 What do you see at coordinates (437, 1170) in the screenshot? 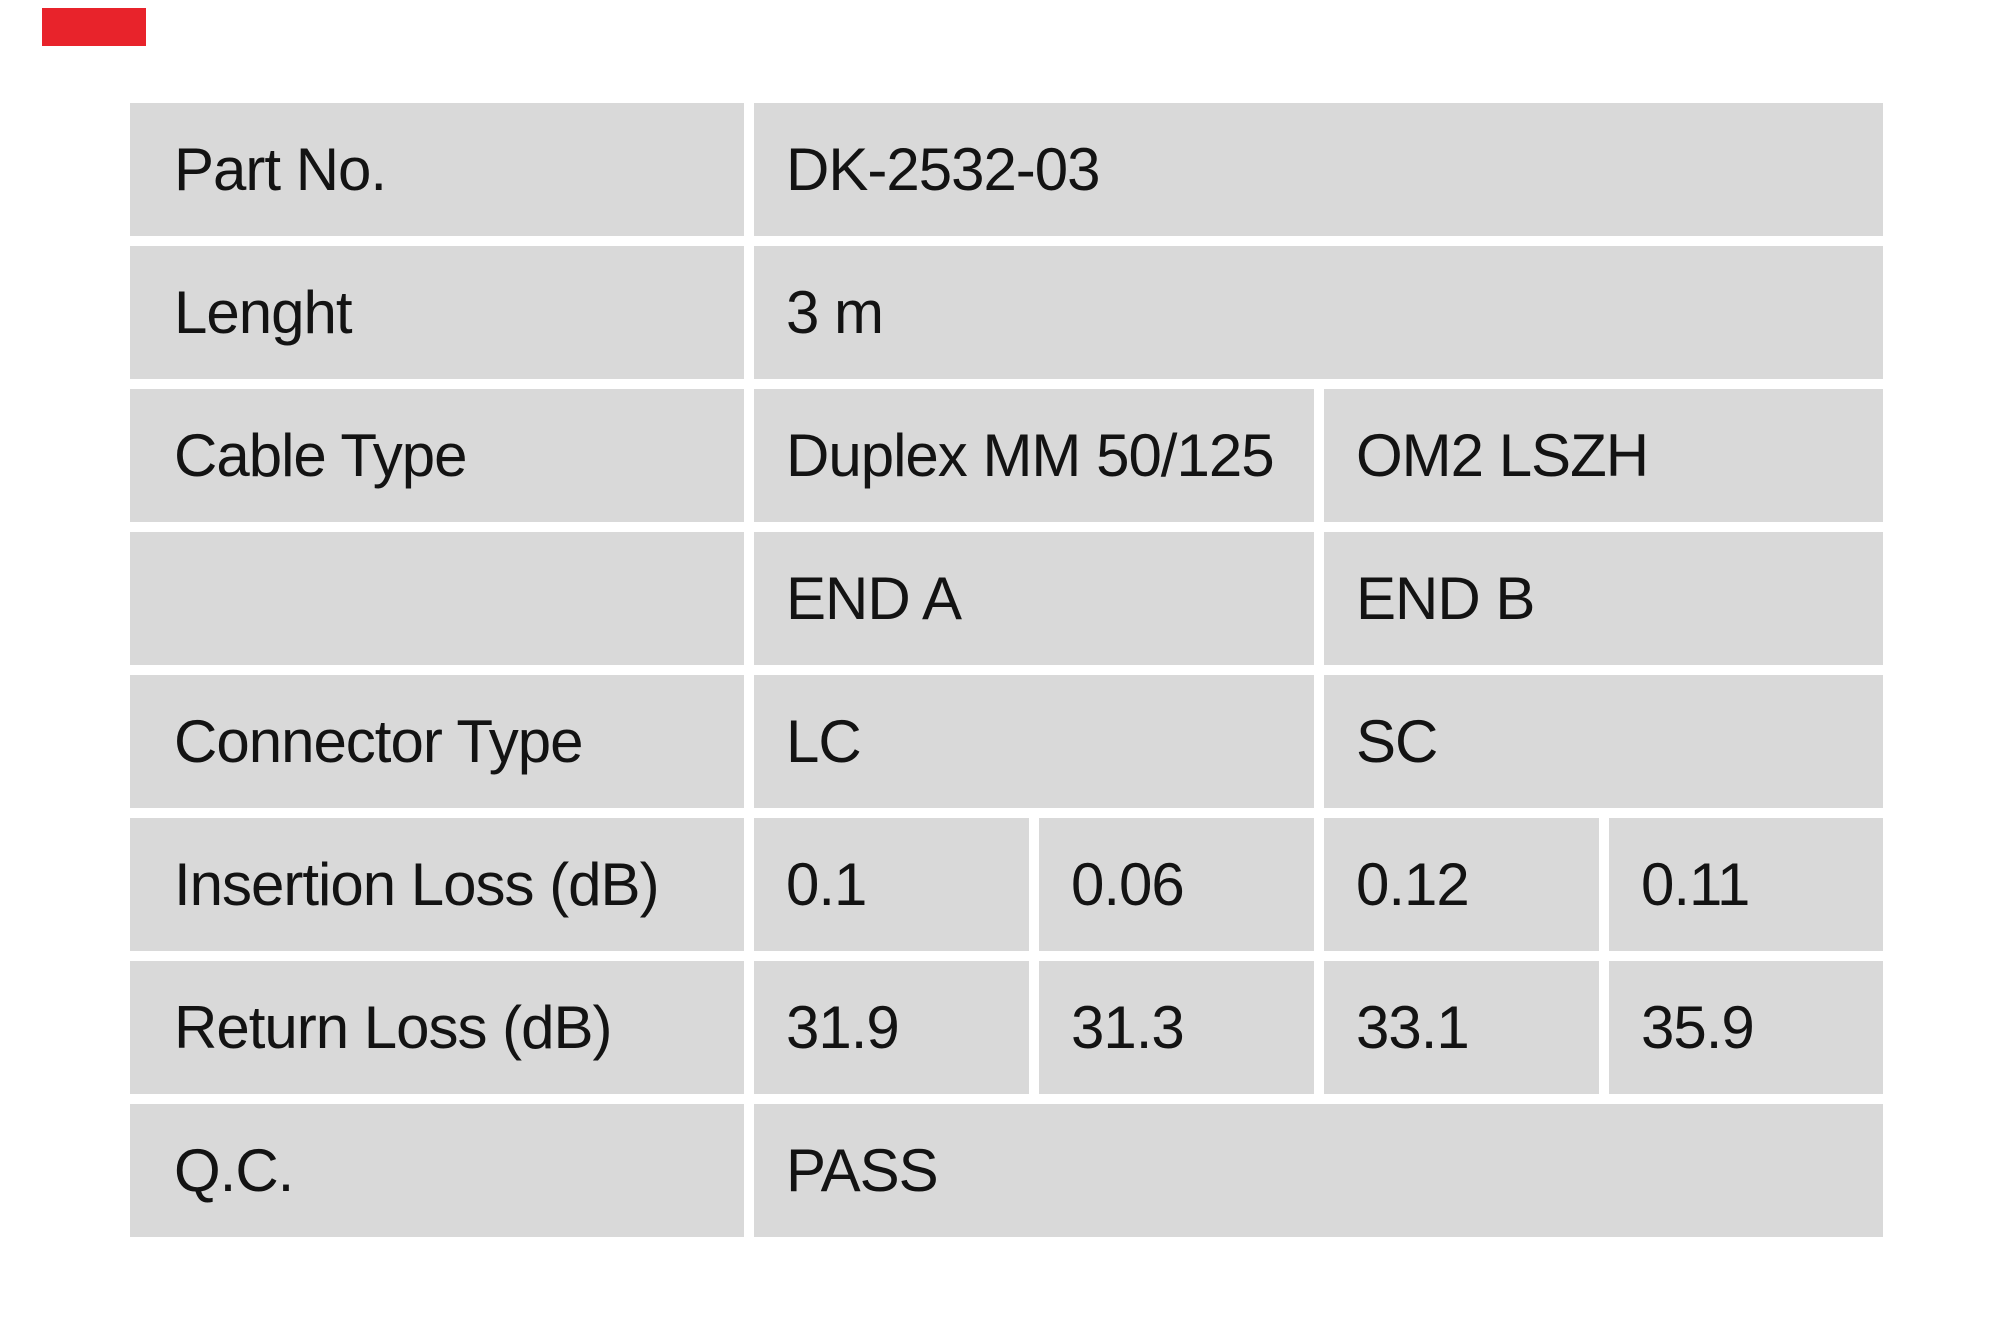
I see `cell-qc-label: Q.C.` at bounding box center [437, 1170].